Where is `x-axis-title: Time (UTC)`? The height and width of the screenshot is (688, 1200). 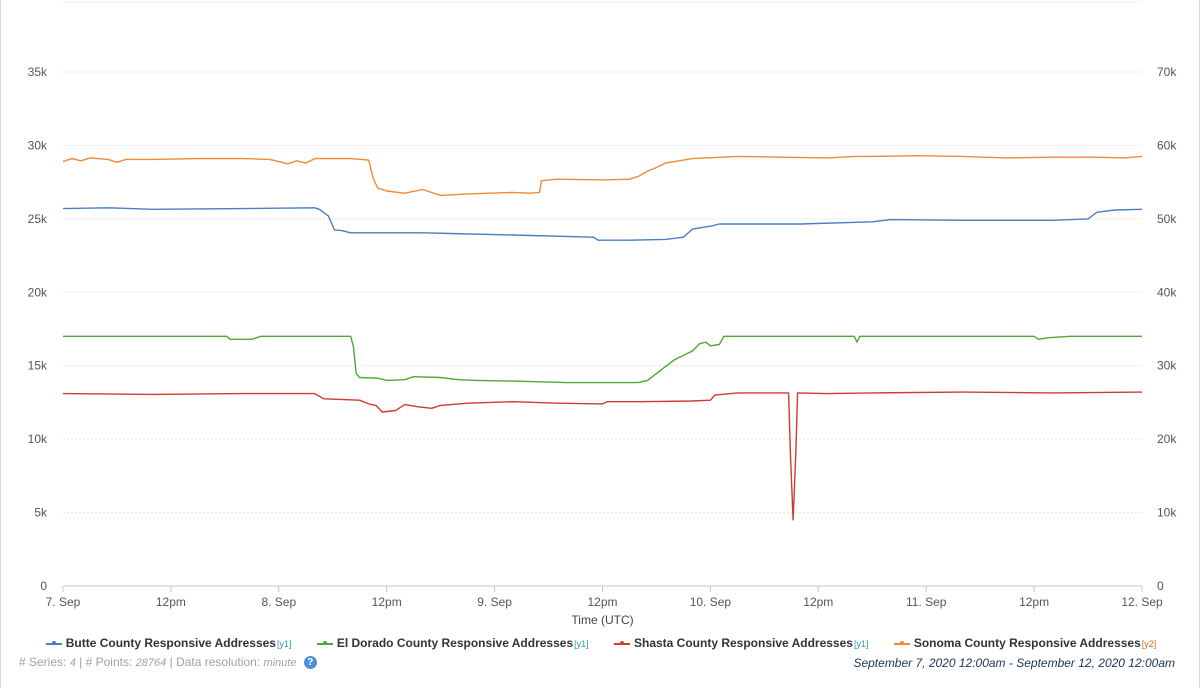
x-axis-title: Time (UTC) is located at coordinates (602, 620).